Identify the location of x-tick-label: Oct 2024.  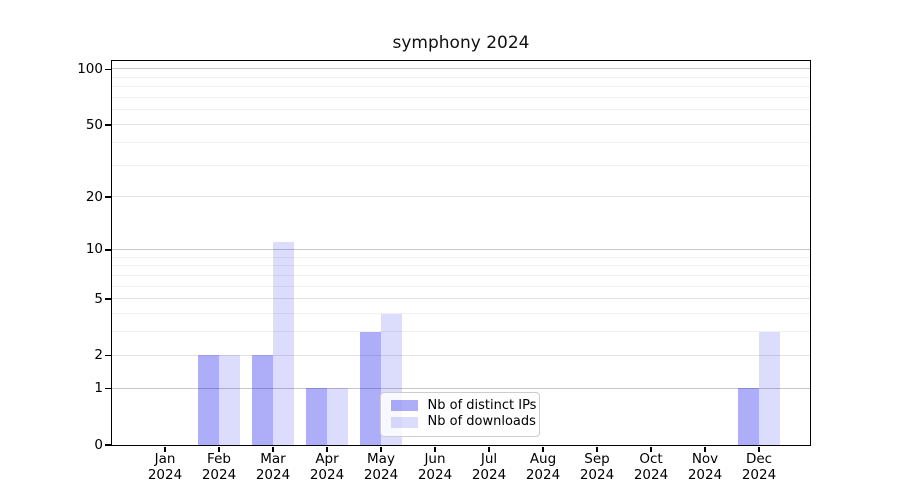
(651, 467).